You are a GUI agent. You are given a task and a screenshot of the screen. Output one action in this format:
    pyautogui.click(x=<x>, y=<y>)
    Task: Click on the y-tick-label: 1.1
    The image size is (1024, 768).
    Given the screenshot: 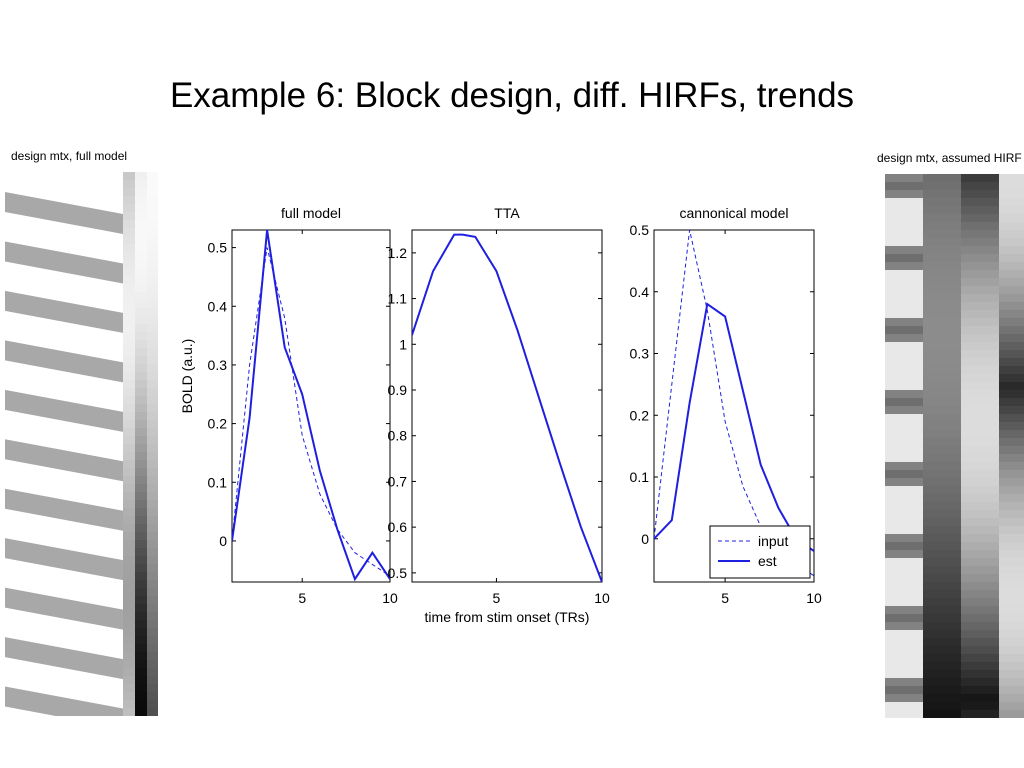 What is the action you would take?
    pyautogui.click(x=398, y=299)
    